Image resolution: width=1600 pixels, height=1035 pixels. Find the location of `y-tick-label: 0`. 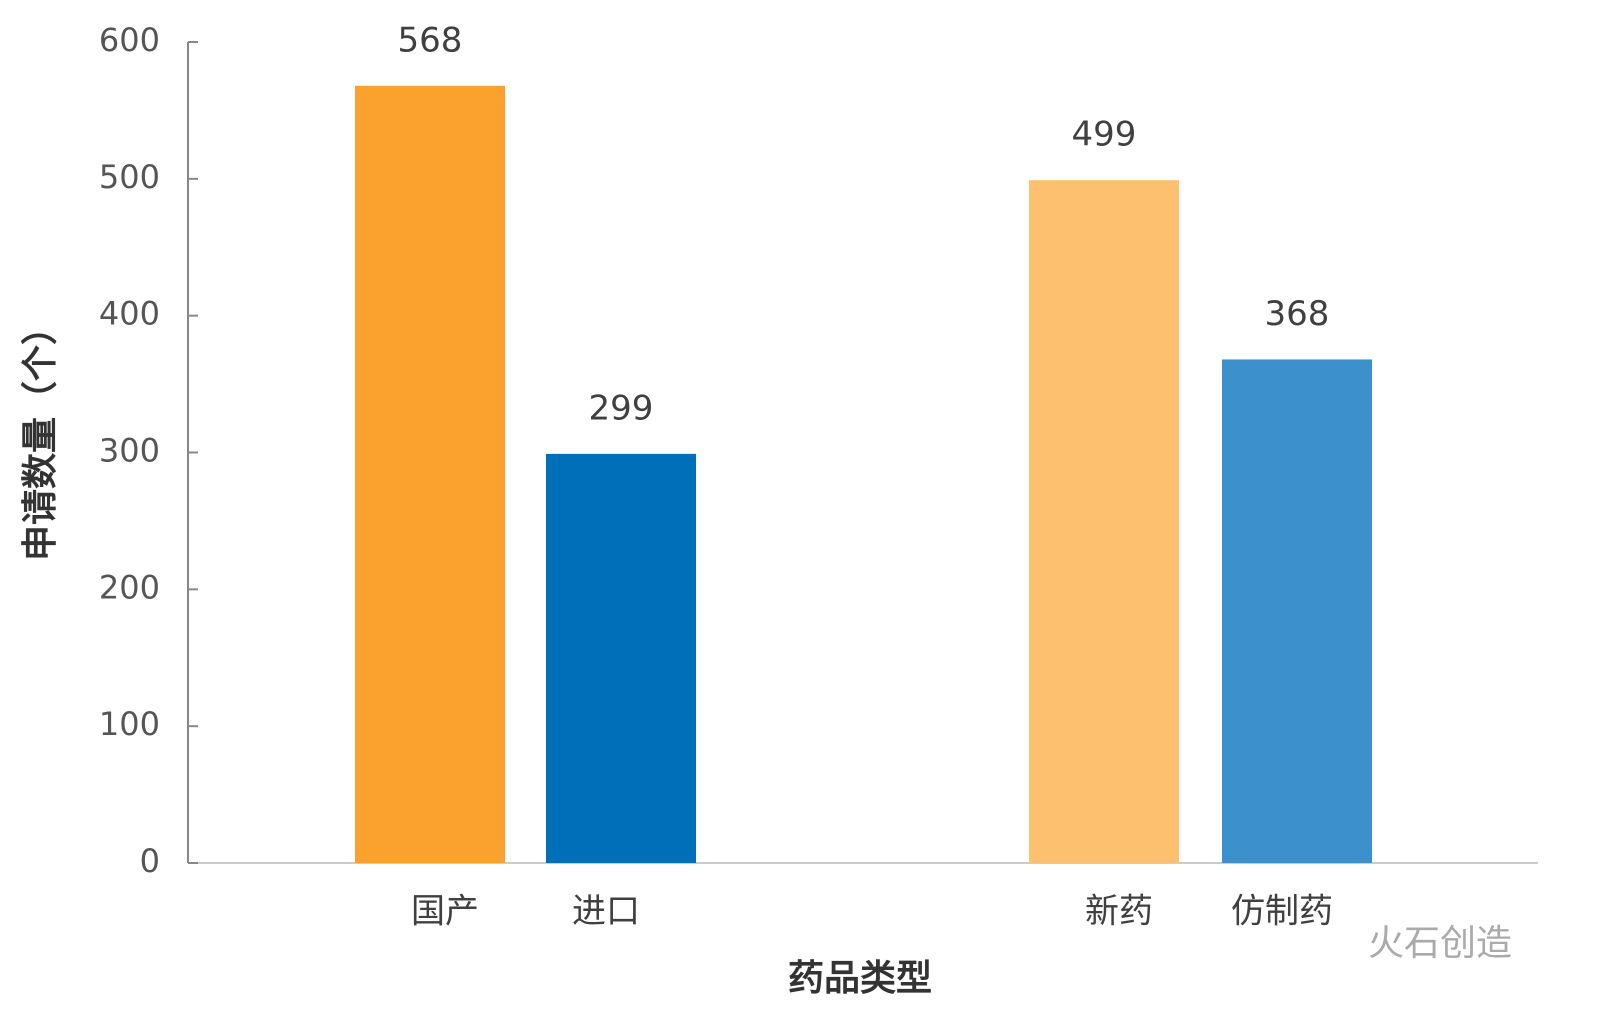

y-tick-label: 0 is located at coordinates (150, 861).